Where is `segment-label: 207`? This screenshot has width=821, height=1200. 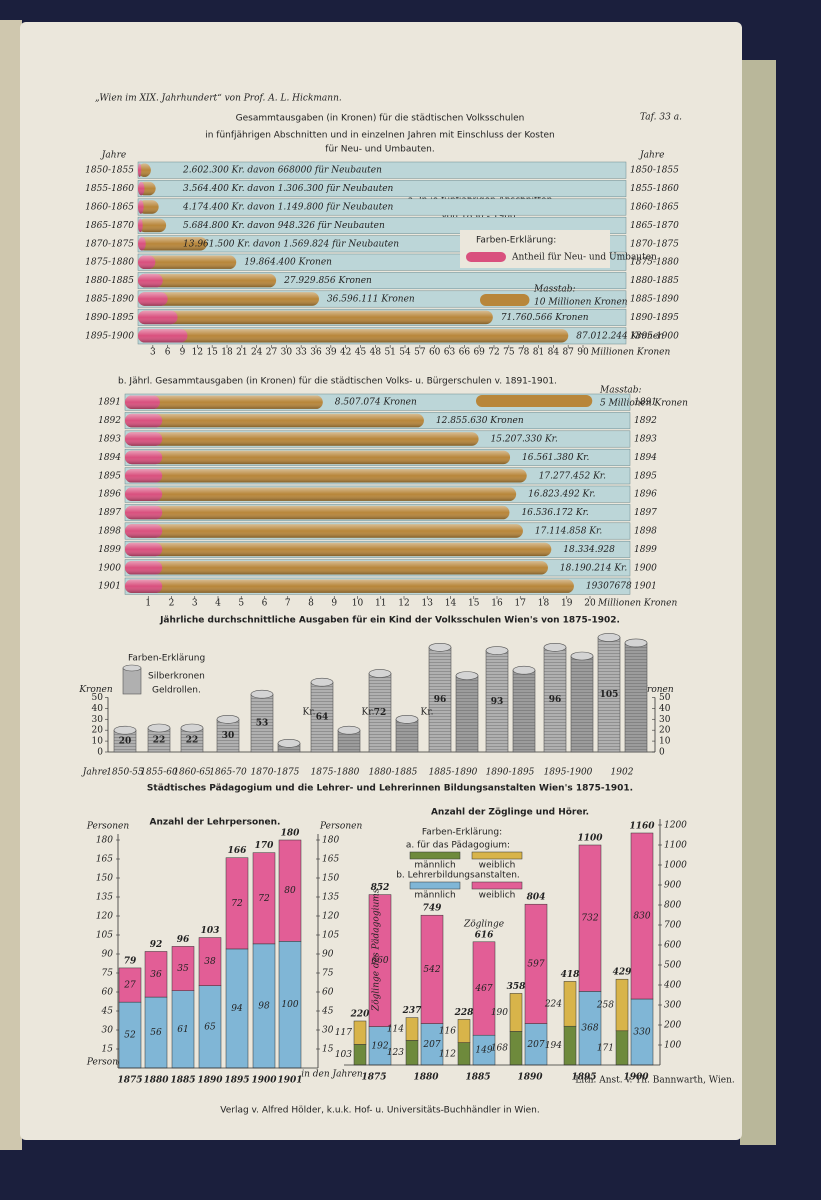
segment-label: 207 is located at coordinates (535, 1045).